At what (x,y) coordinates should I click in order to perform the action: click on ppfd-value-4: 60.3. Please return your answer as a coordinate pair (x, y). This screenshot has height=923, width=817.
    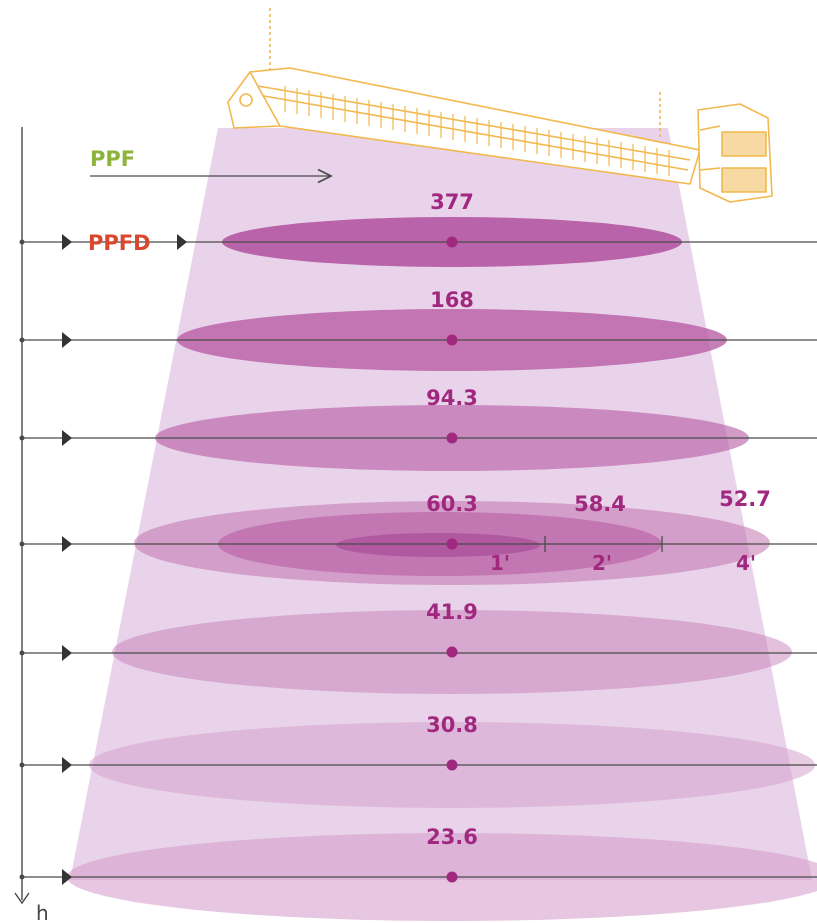
    Looking at the image, I should click on (452, 504).